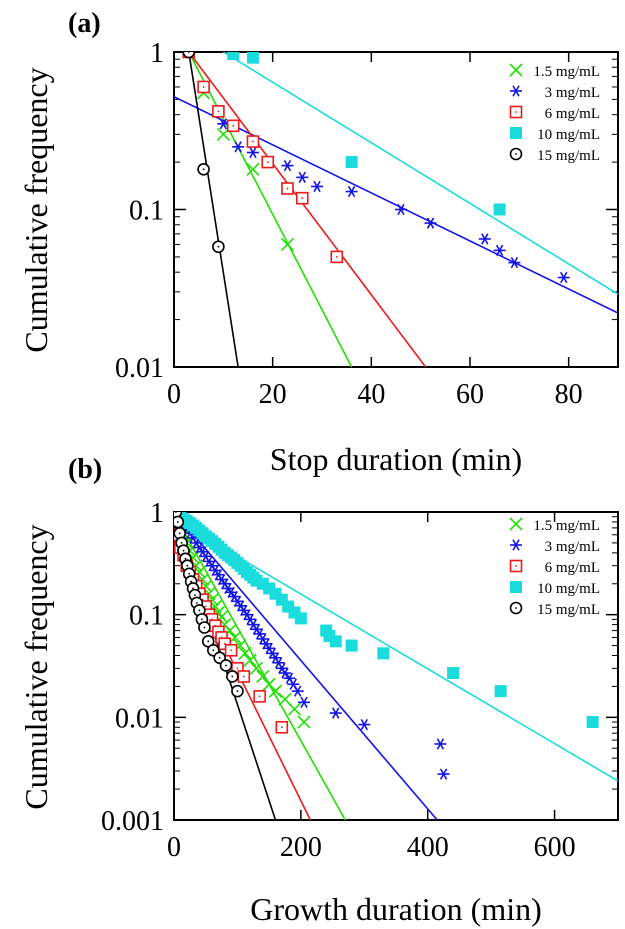  What do you see at coordinates (139, 368) in the screenshot?
I see `y-tick-label: 0.01` at bounding box center [139, 368].